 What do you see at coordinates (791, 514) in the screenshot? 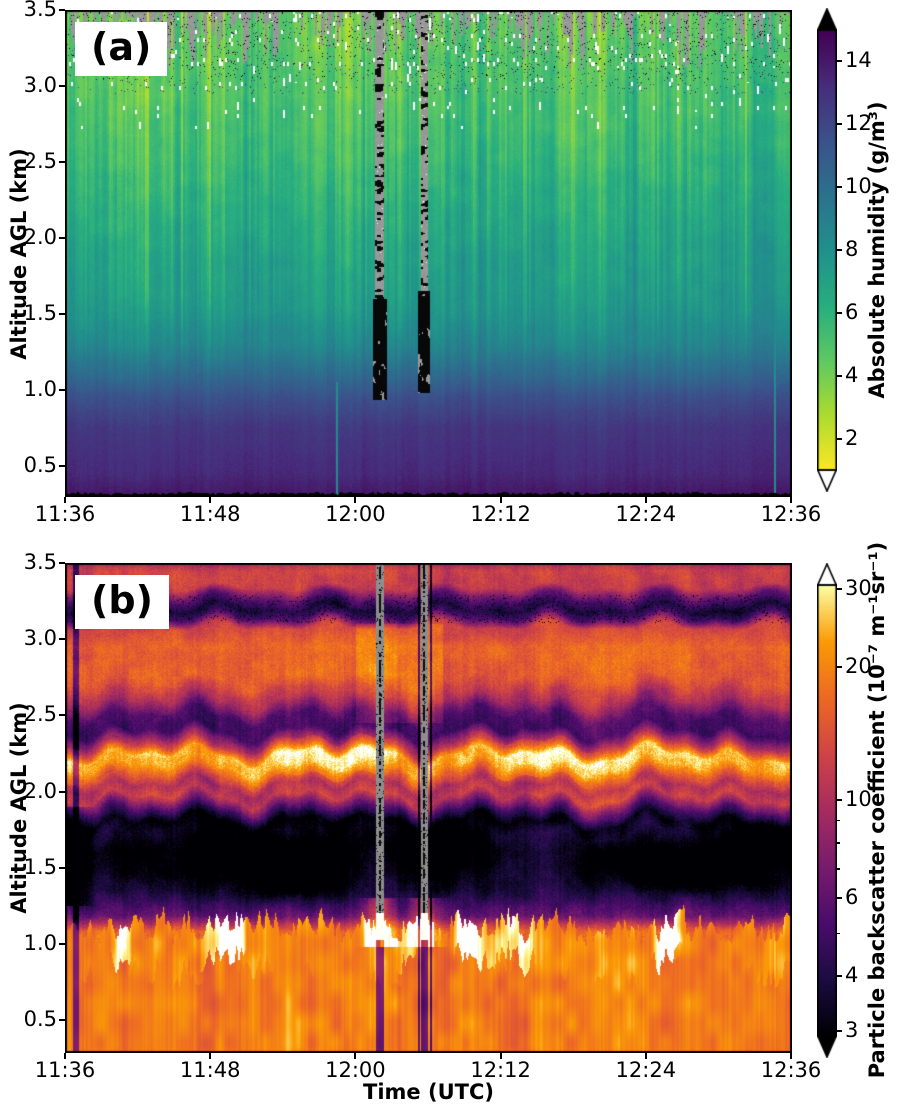
I see `x-tick-label-a: 12:36` at bounding box center [791, 514].